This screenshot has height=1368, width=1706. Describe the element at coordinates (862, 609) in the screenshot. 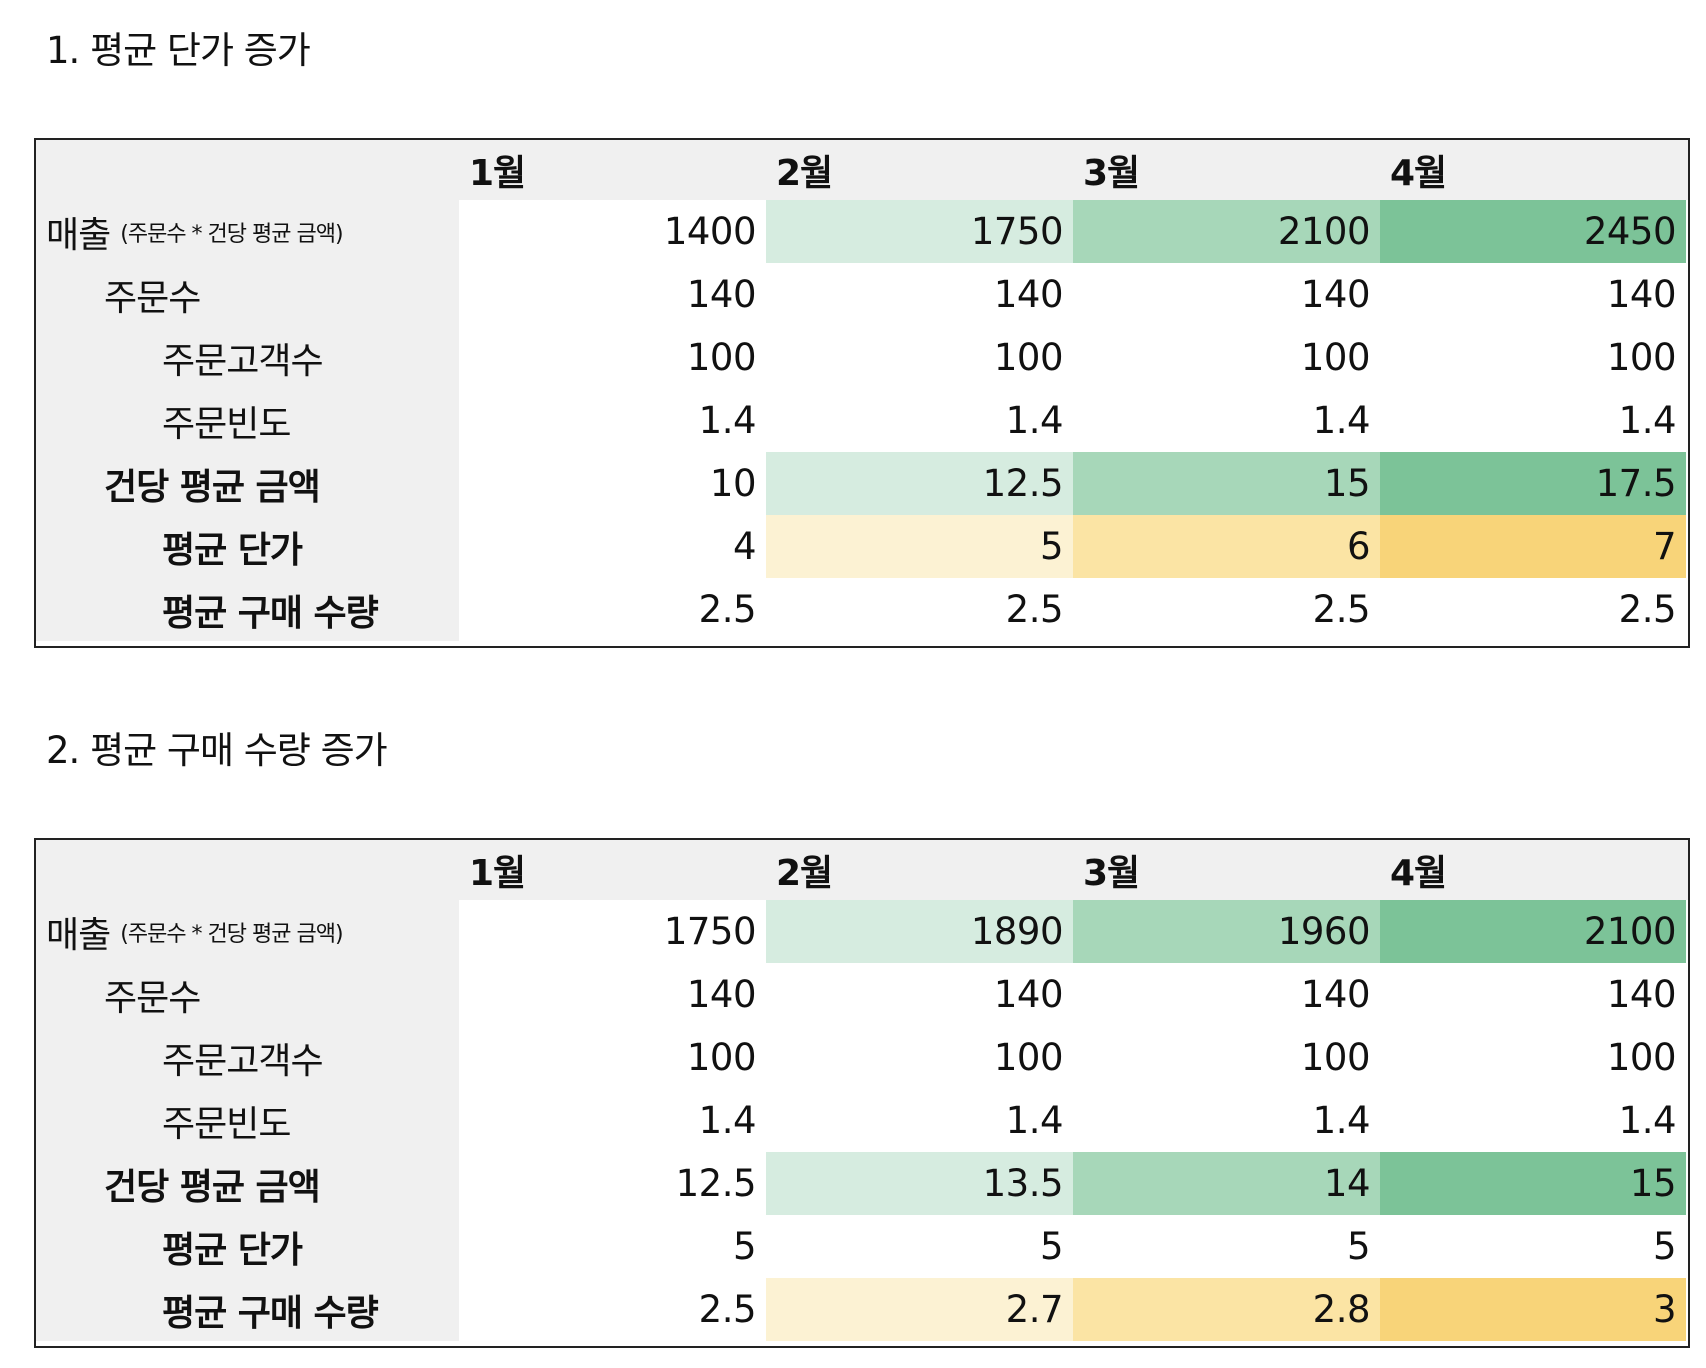

I see `table-row-quantity: 평균 구매 수량 2.5 2.5 2.5 2.5` at that location.